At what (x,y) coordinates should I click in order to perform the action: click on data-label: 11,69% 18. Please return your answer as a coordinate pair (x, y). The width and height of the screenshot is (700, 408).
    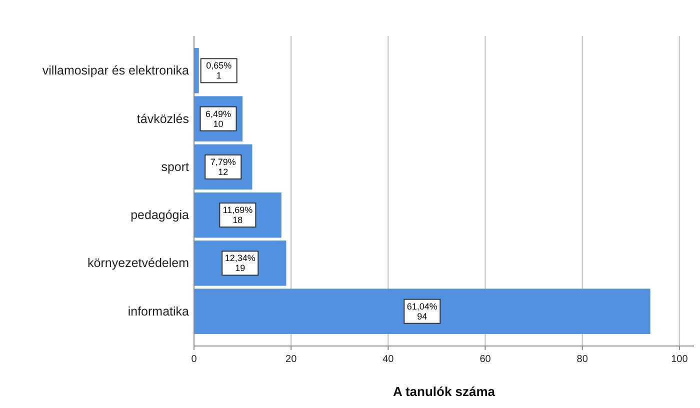
    Looking at the image, I should click on (237, 215).